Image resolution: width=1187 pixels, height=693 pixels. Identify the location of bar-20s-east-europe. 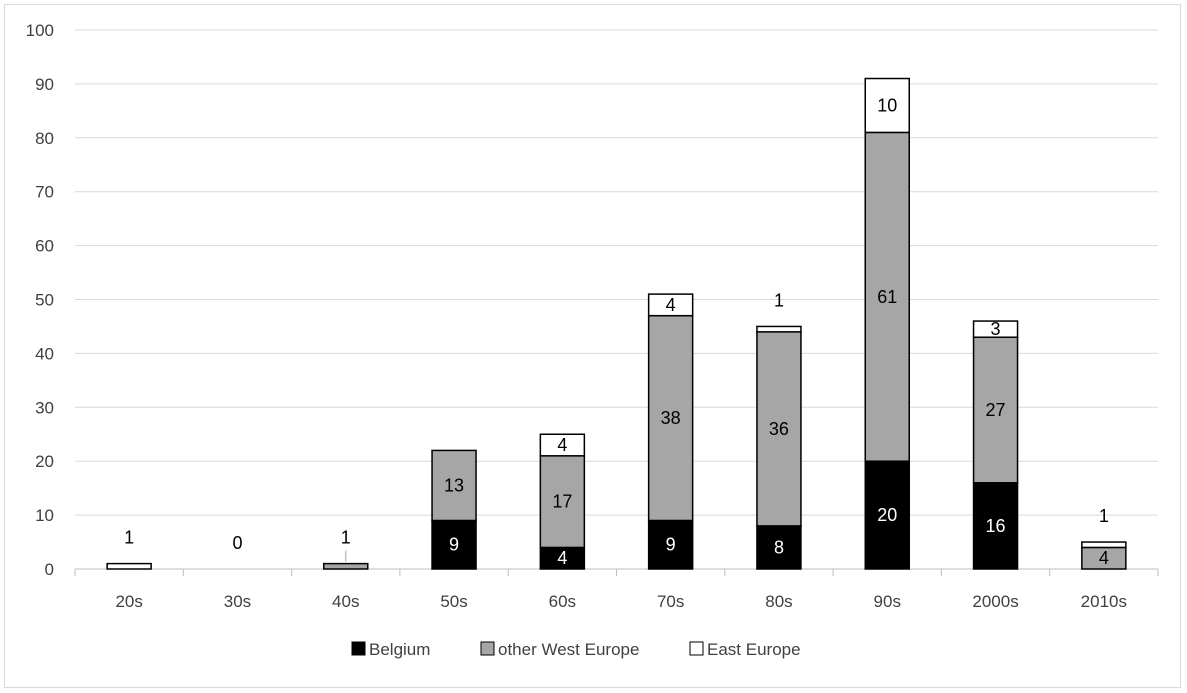
(129, 566).